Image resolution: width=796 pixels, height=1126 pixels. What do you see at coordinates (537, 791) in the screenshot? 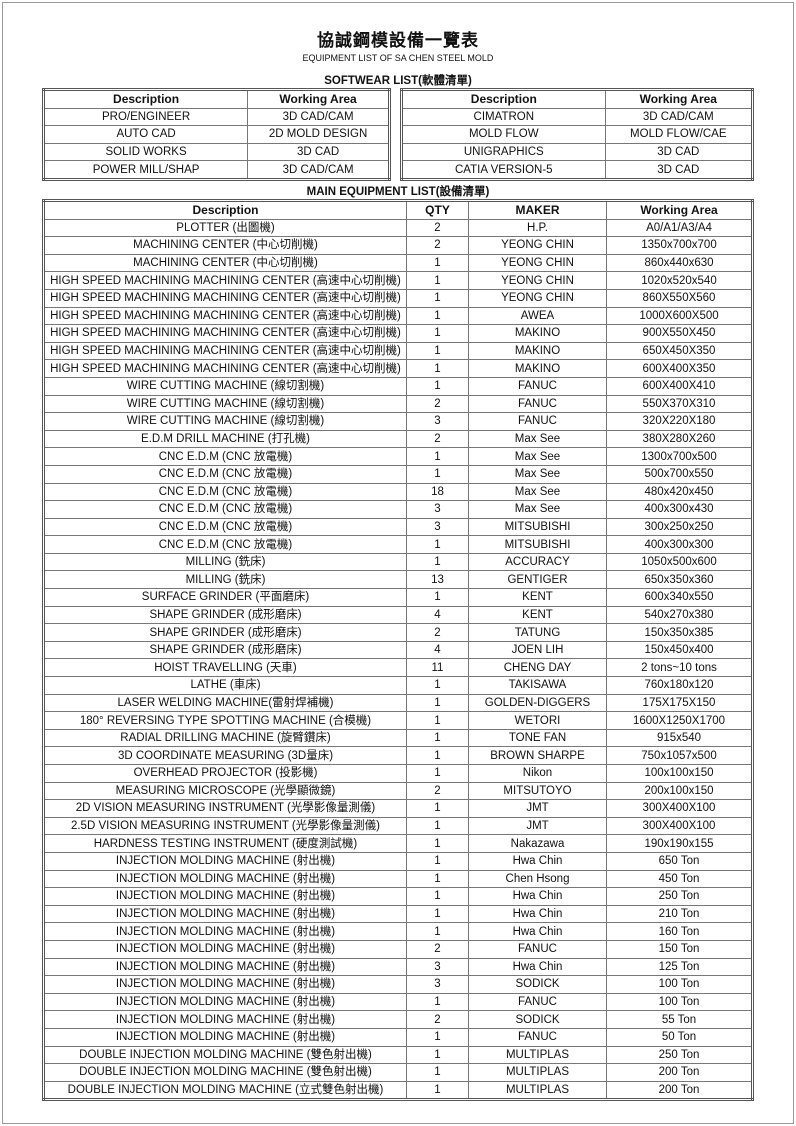
I see `maker-cell: MITSUTOYO` at bounding box center [537, 791].